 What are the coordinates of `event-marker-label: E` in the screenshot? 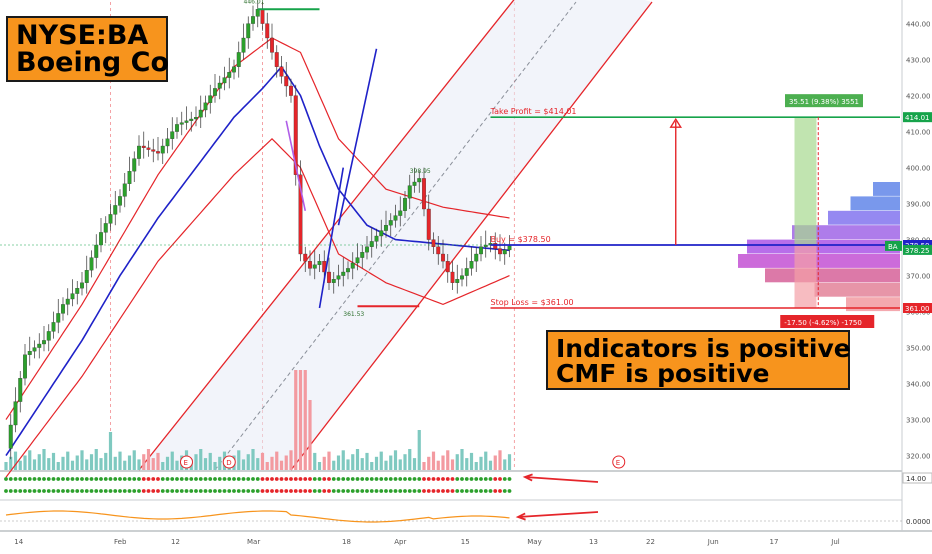 It's located at (186, 463).